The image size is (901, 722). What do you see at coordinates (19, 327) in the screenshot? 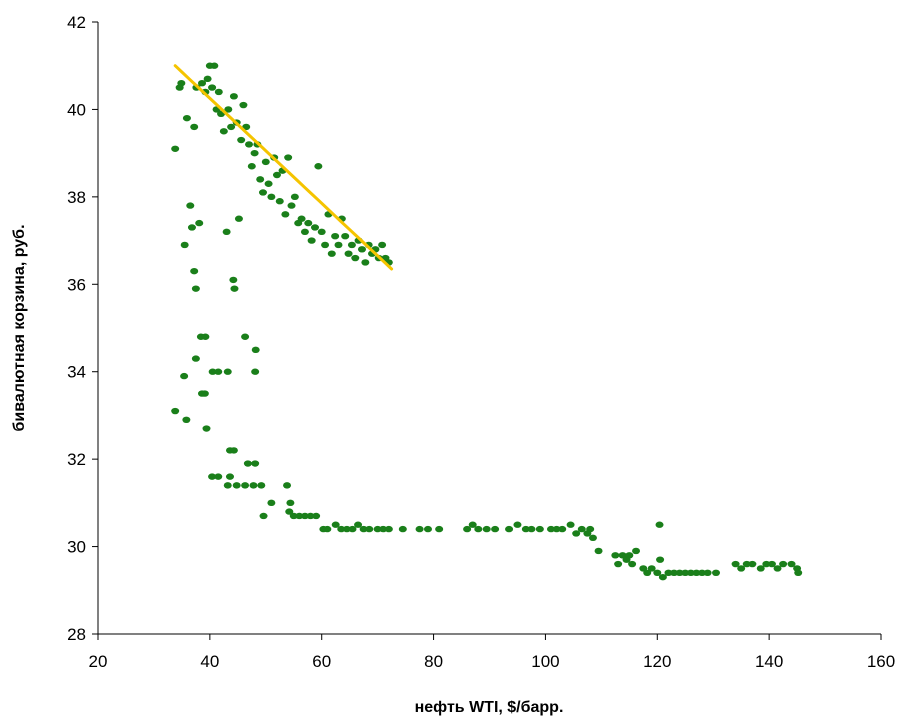
I see `y-axis-title: бивалютная корзина, руб.` at bounding box center [19, 327].